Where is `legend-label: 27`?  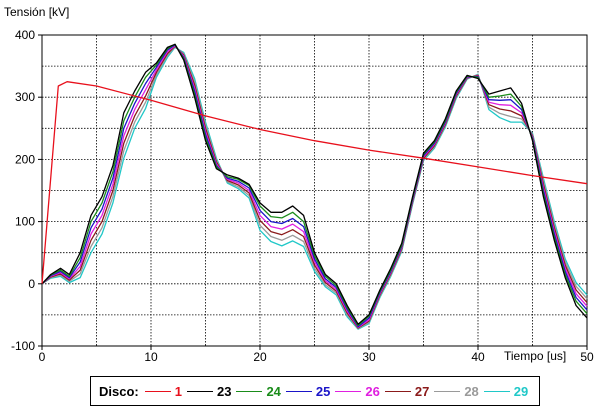
legend-label: 27 is located at coordinates (422, 391).